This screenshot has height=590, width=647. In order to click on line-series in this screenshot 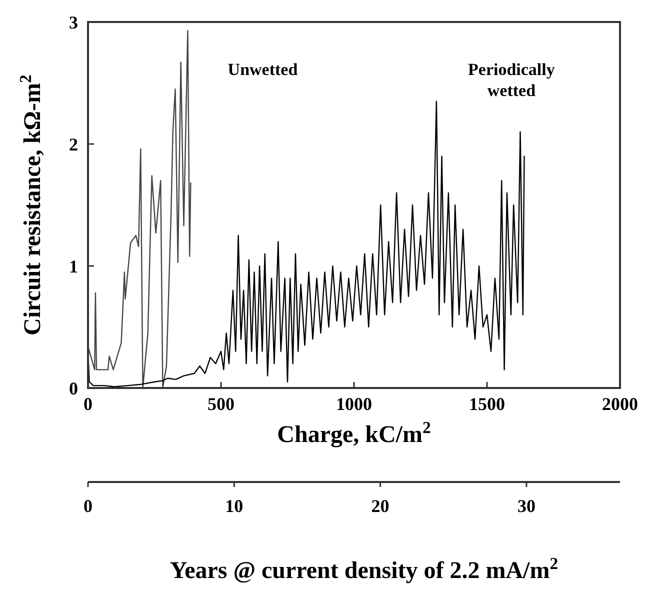, I will do `click(139, 209)`.